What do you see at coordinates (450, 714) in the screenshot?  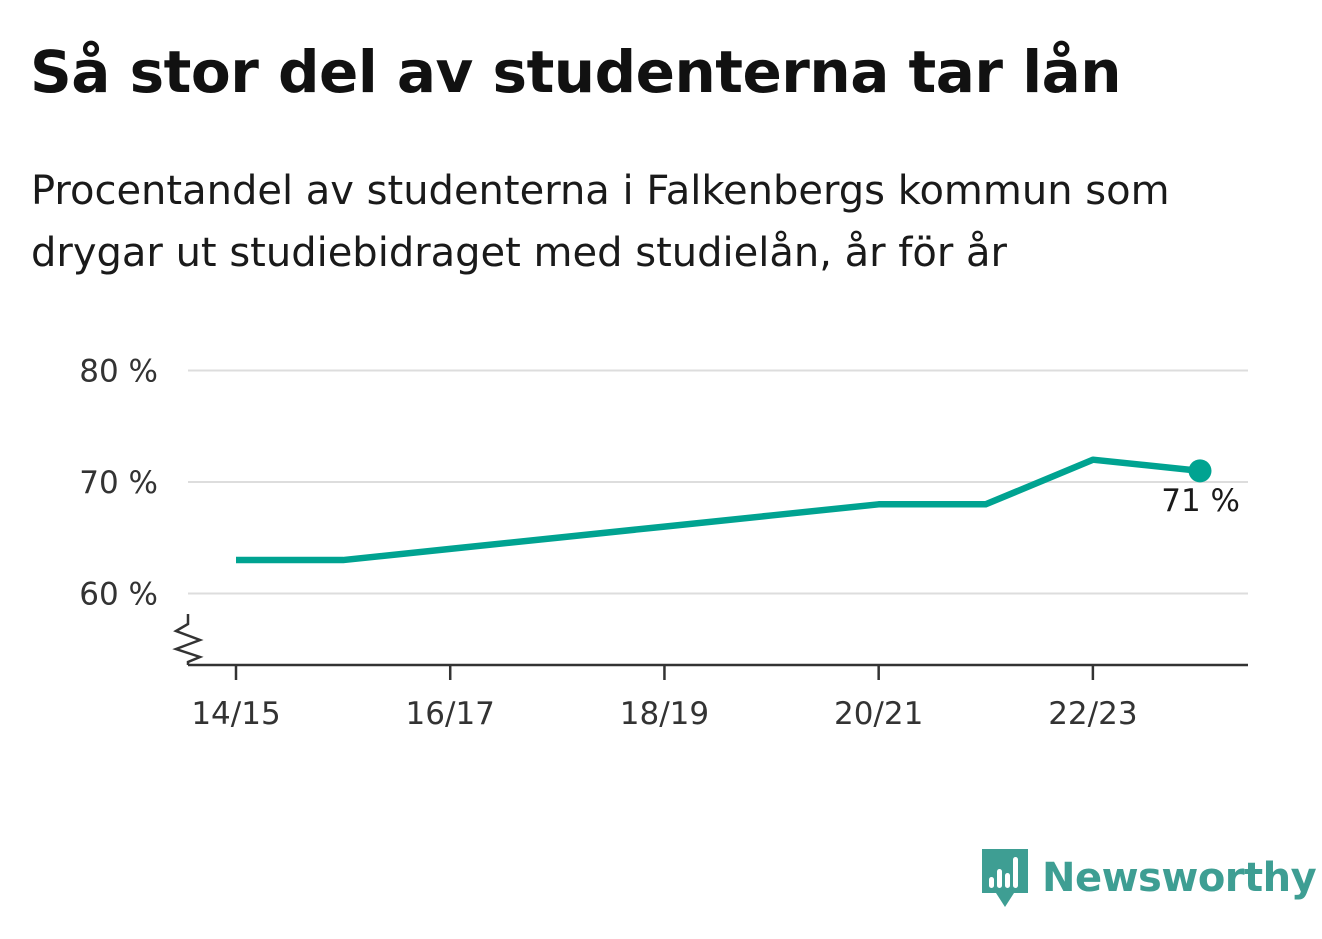 I see `x-tick-label: 16/17` at bounding box center [450, 714].